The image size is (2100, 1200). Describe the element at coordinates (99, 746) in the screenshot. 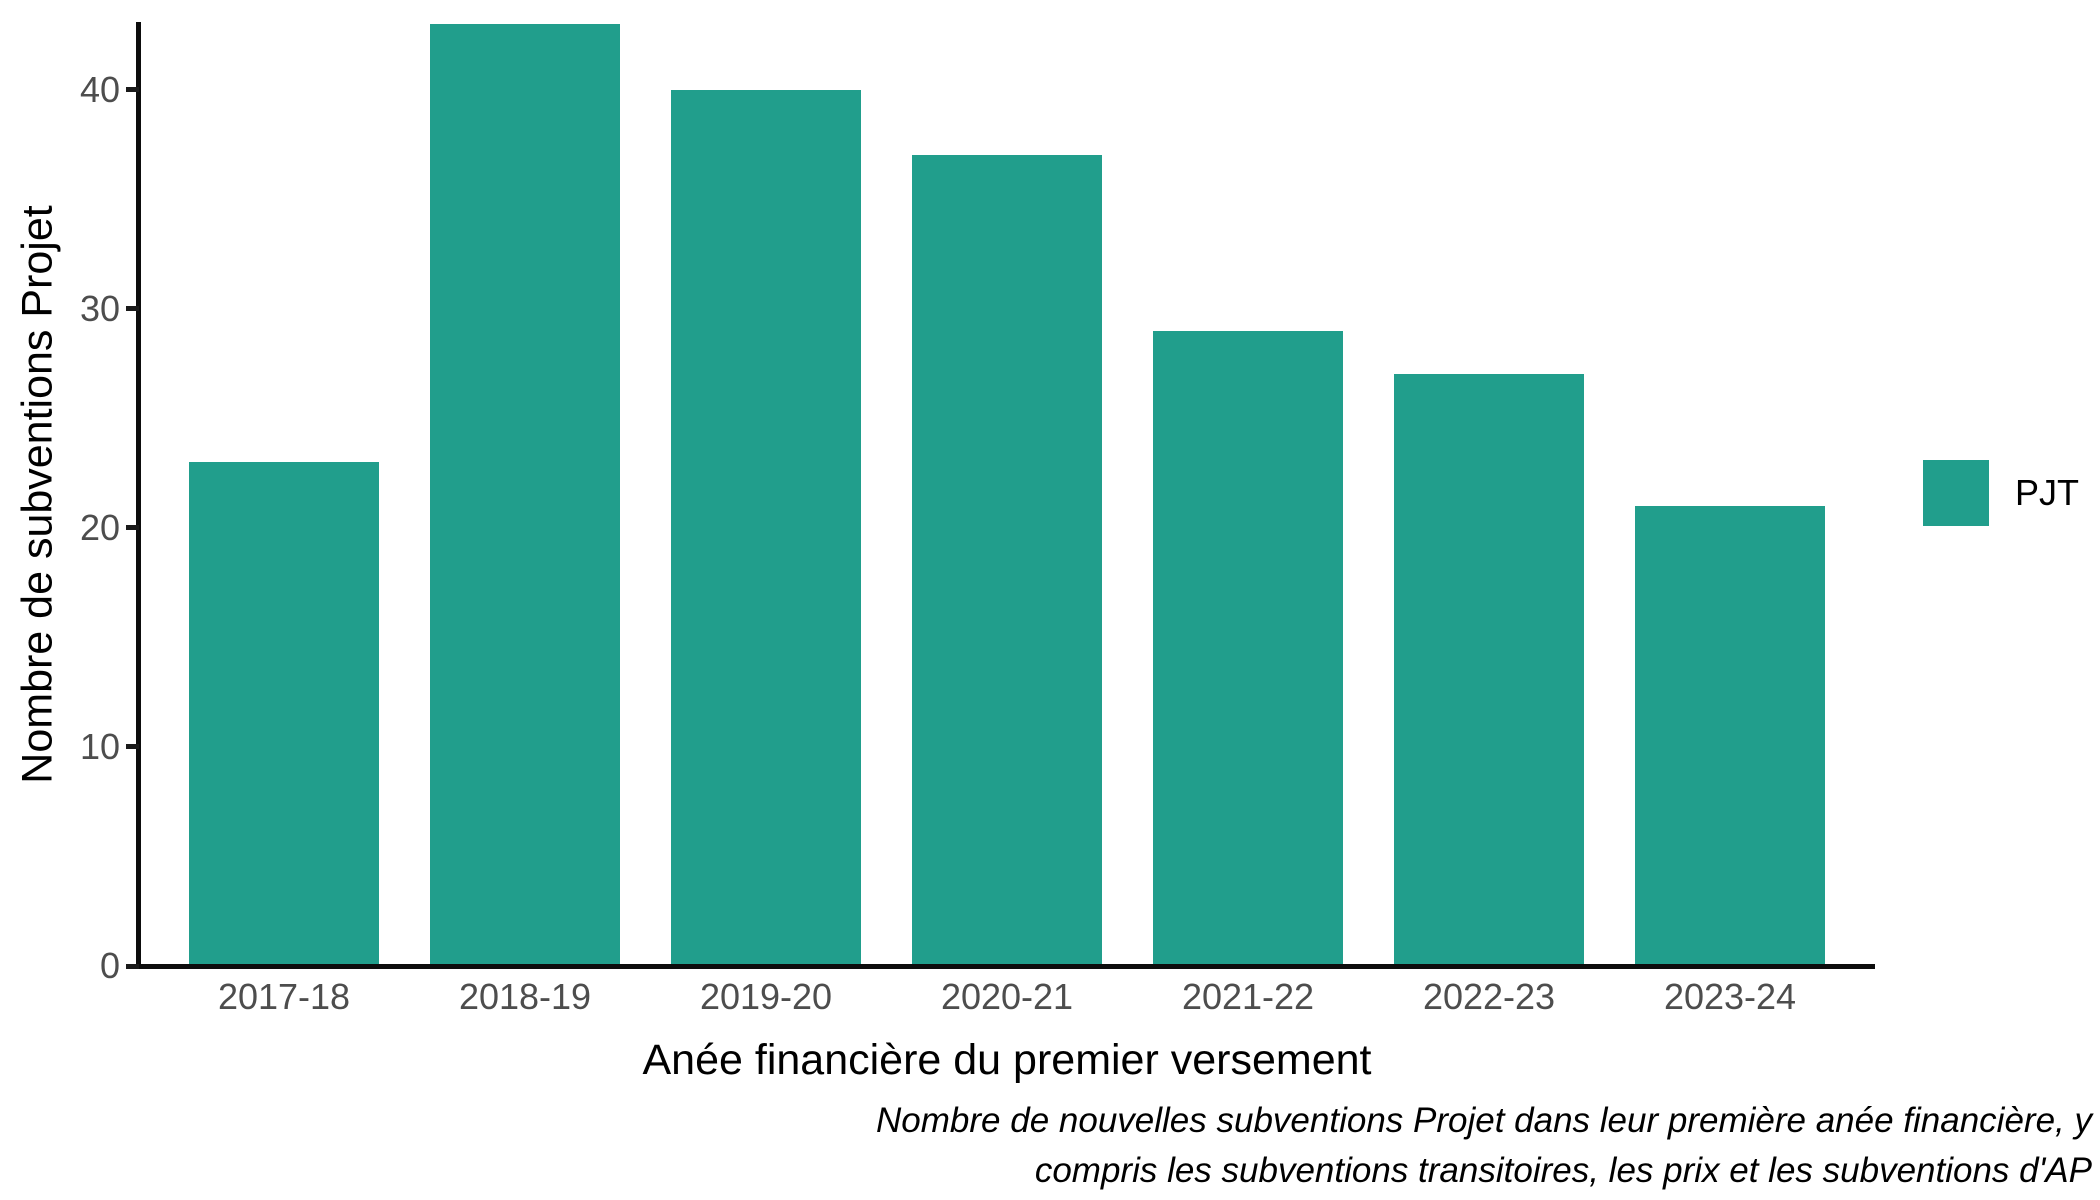

I see `y-tick-label-10: 10` at that location.